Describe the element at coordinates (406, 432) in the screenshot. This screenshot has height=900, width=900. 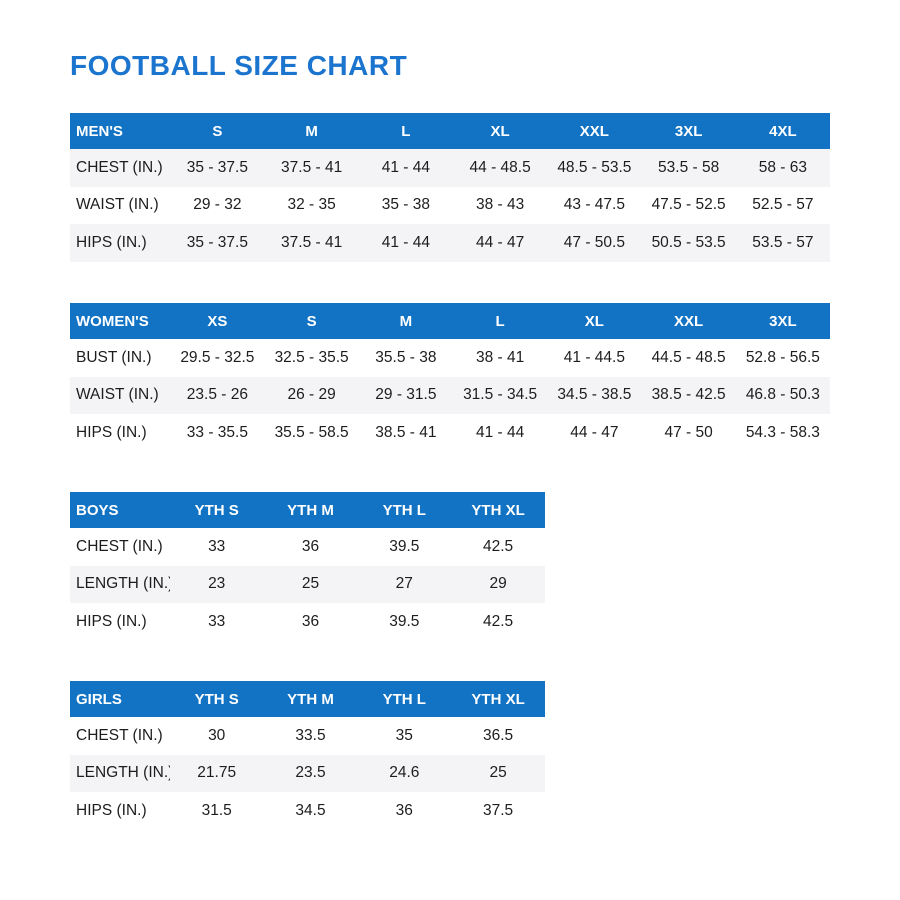
I see `value-cell: 38.5 - 41` at that location.